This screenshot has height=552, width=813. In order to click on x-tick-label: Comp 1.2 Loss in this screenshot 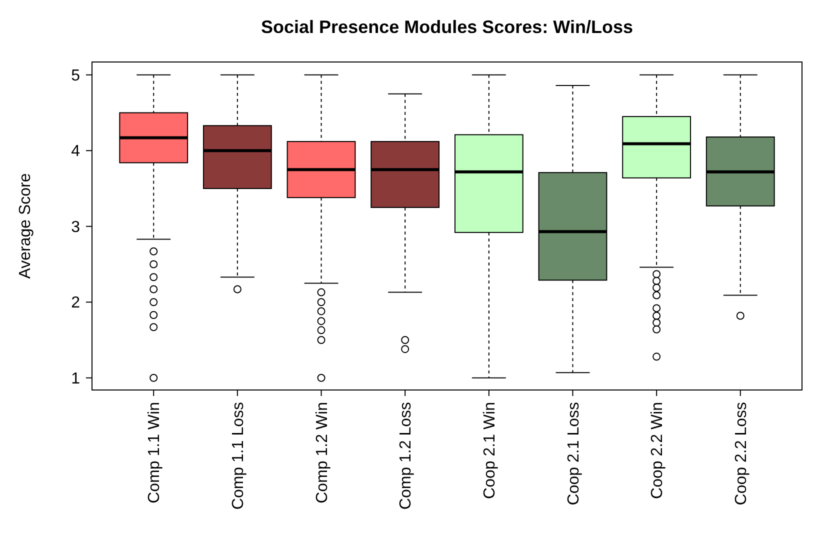, I will do `click(406, 456)`.